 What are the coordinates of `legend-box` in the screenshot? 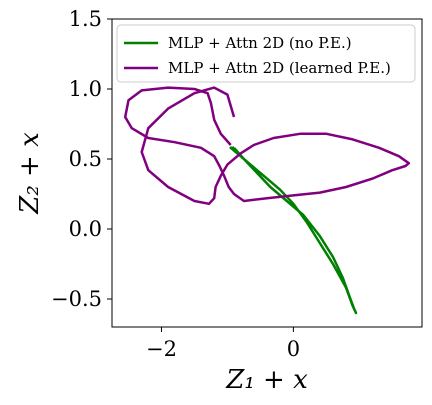 It's located at (266, 53).